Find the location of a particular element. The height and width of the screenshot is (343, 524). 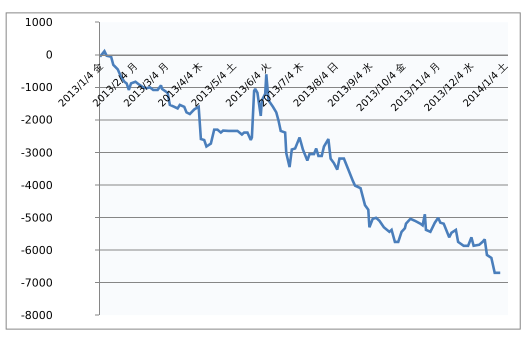

y-tick-label: 1000 is located at coordinates (38, 23).